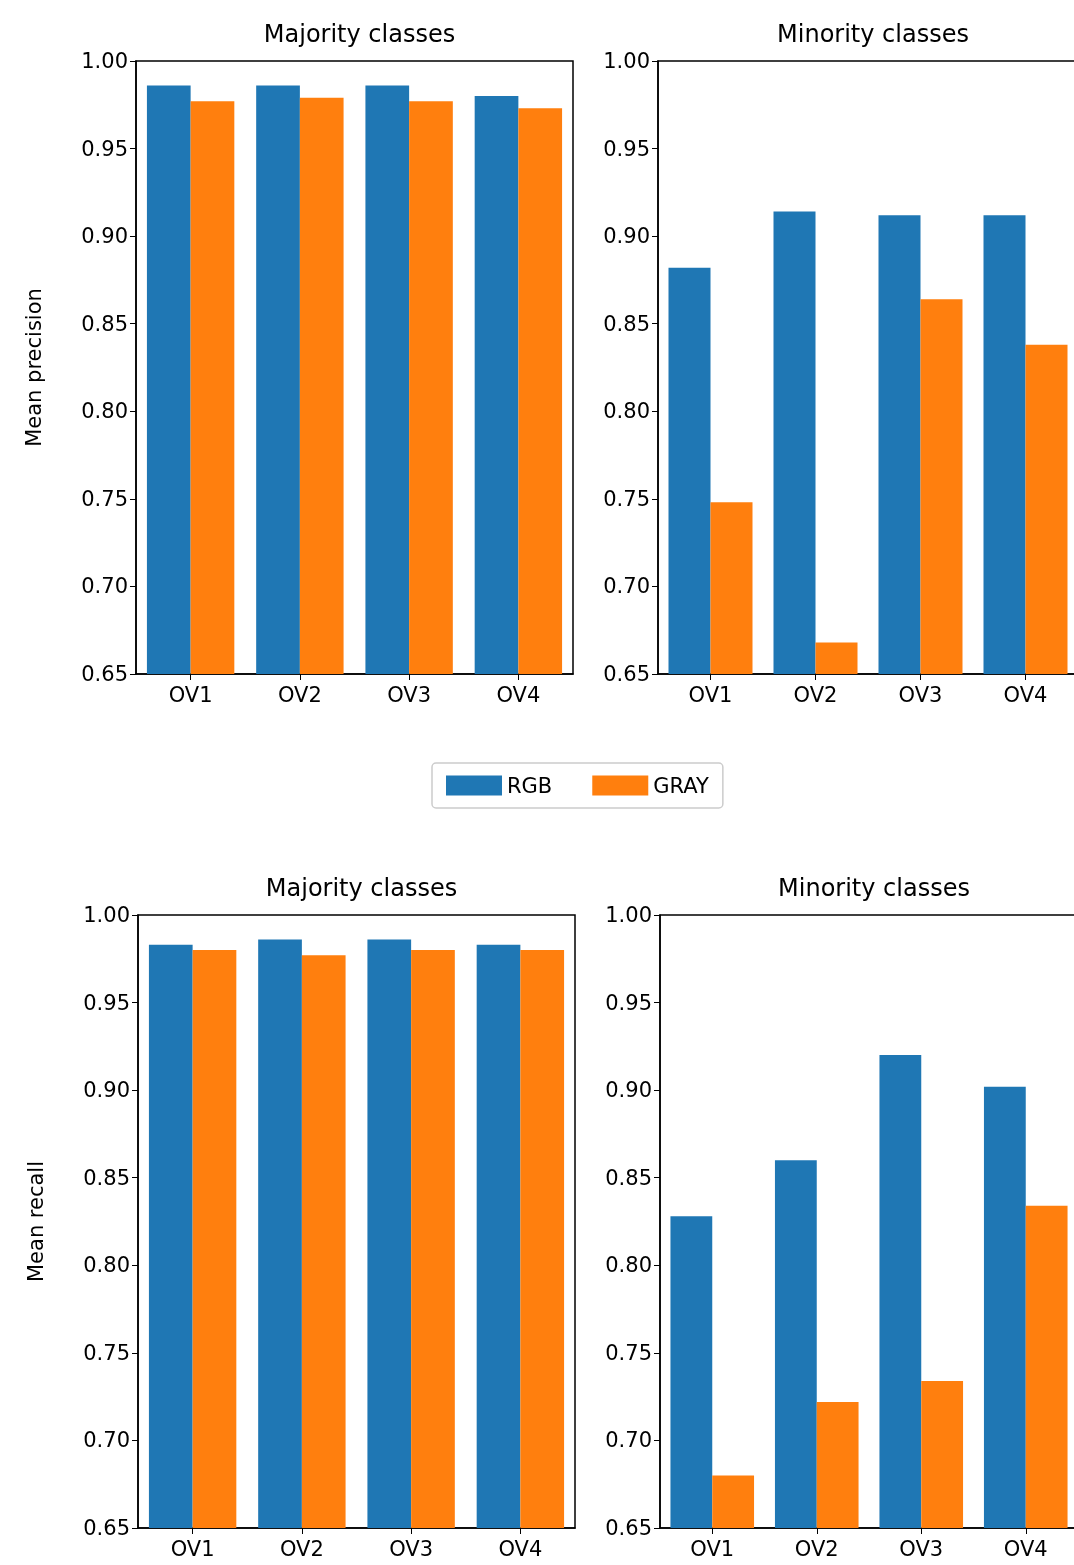 The height and width of the screenshot is (1565, 1074). I want to click on y-axis-title: Mean recall, so click(35, 1221).